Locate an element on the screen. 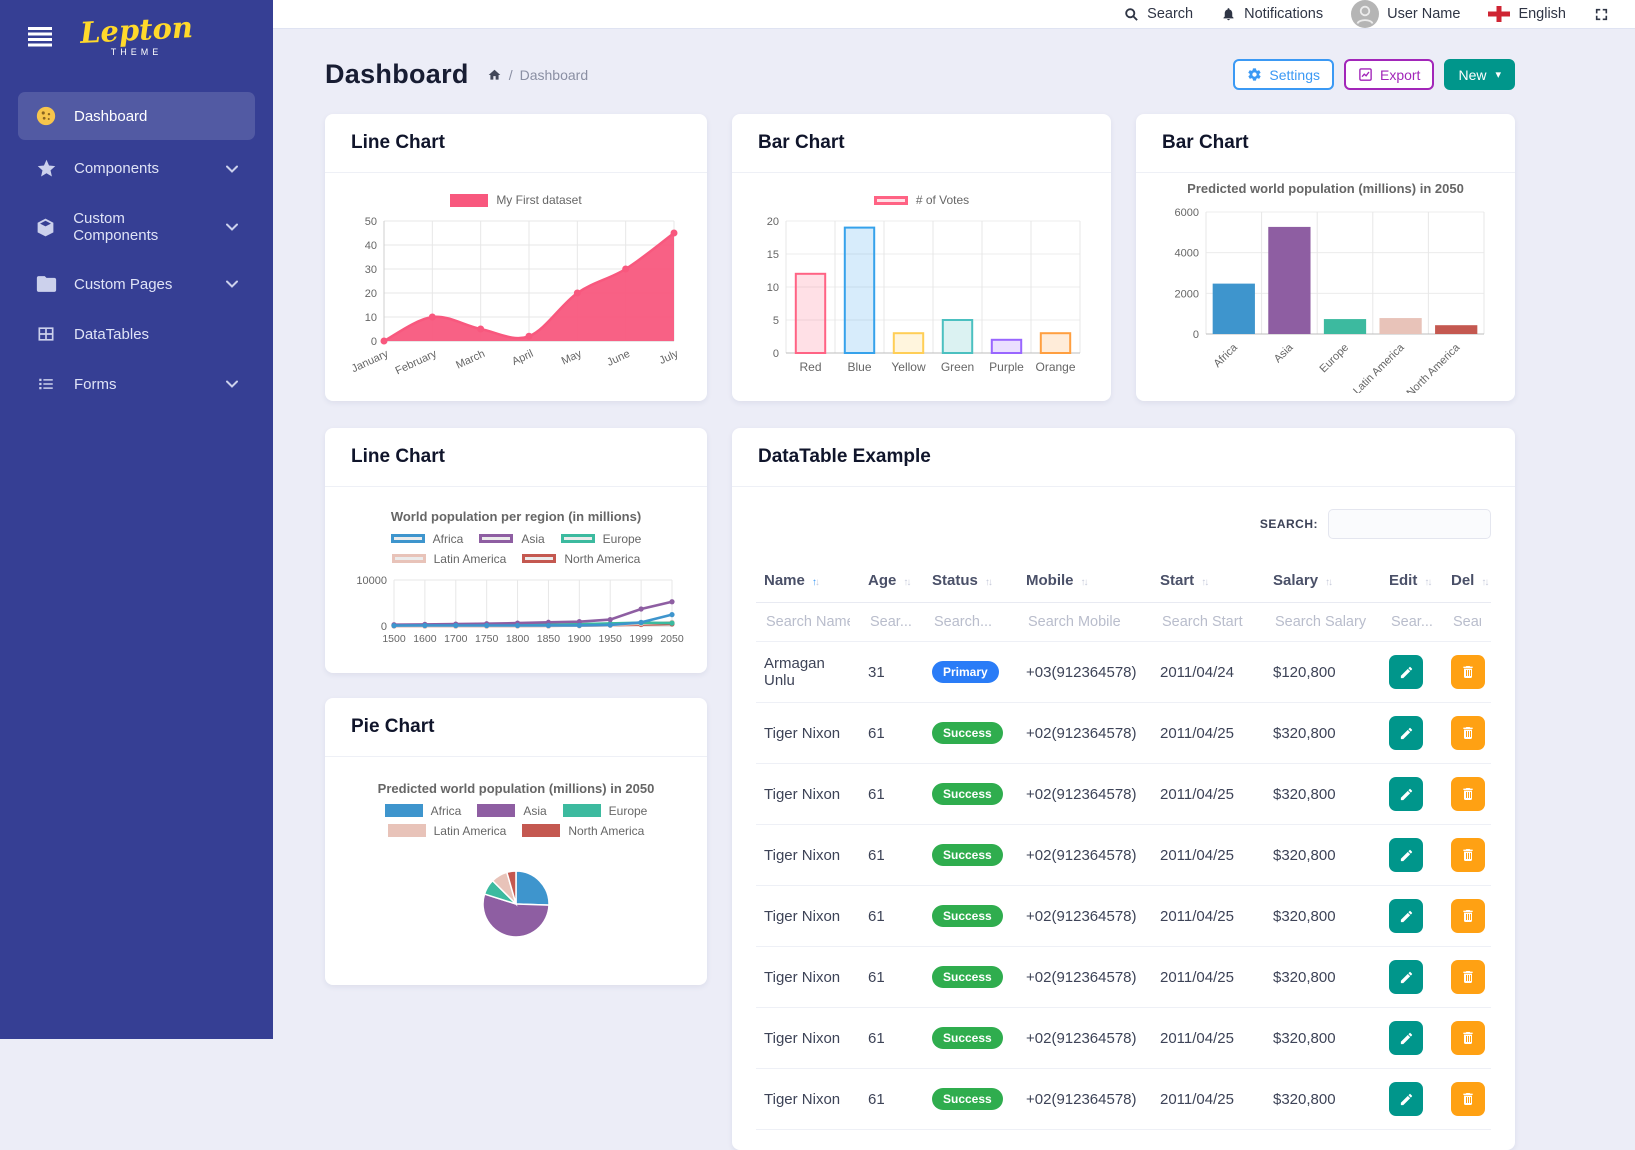  search-label: Search is located at coordinates (1170, 14).